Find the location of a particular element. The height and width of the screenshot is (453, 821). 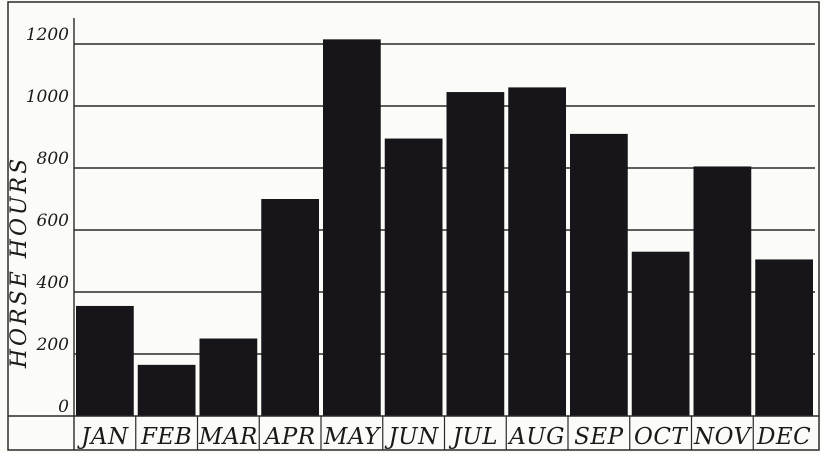

bar-jun is located at coordinates (413, 277).